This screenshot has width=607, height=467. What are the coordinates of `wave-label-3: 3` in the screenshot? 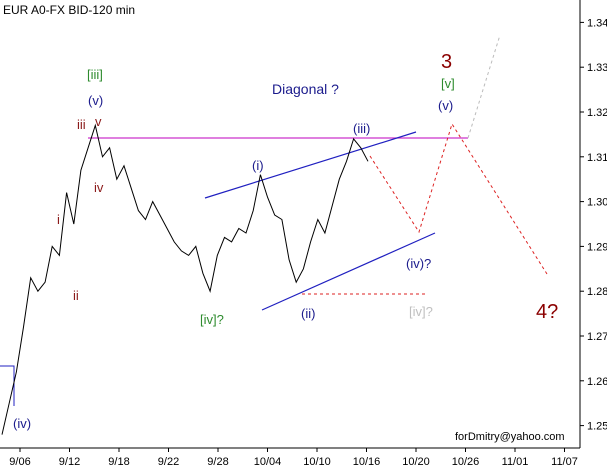 It's located at (446, 62).